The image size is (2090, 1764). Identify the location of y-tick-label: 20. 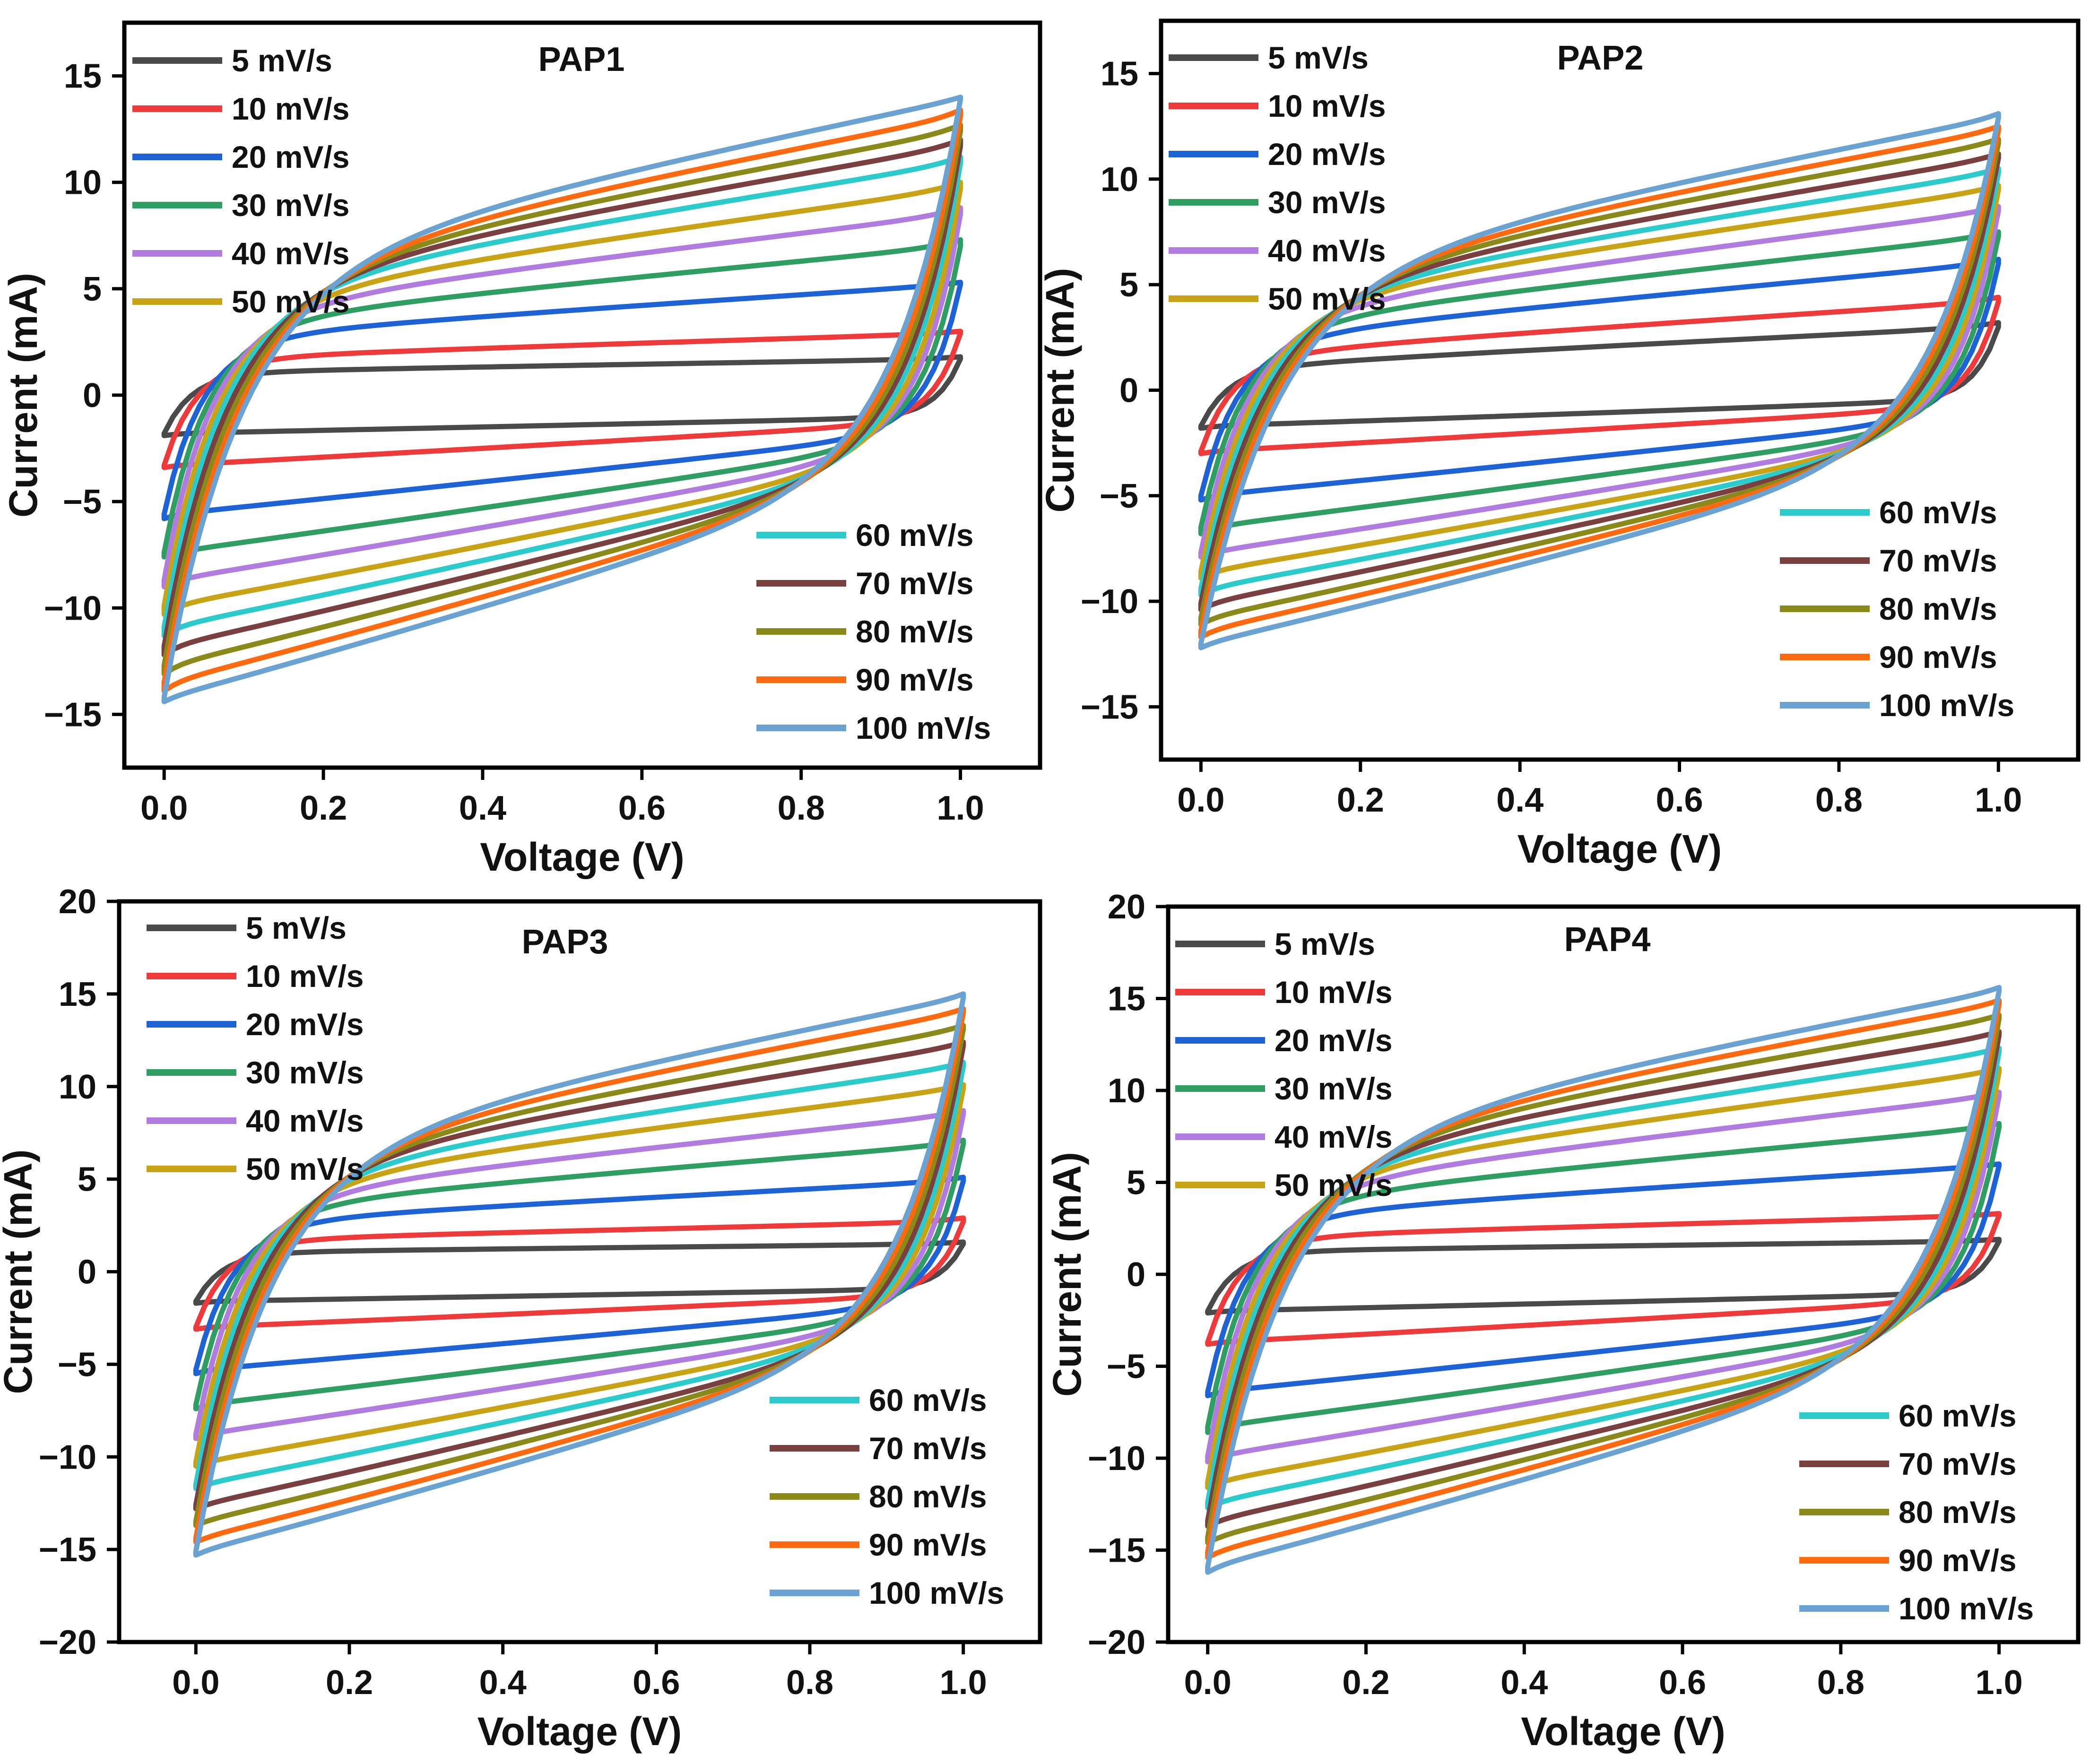
(1126, 907).